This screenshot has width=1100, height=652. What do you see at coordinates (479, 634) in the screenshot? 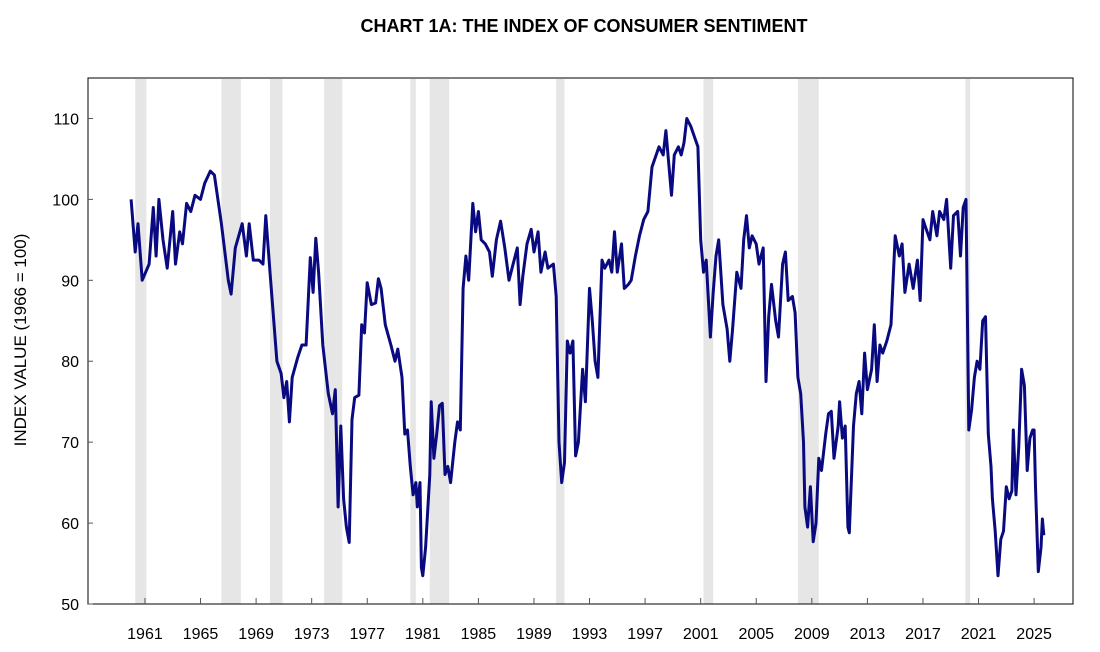
I see `x-tick-label: 1985` at bounding box center [479, 634].